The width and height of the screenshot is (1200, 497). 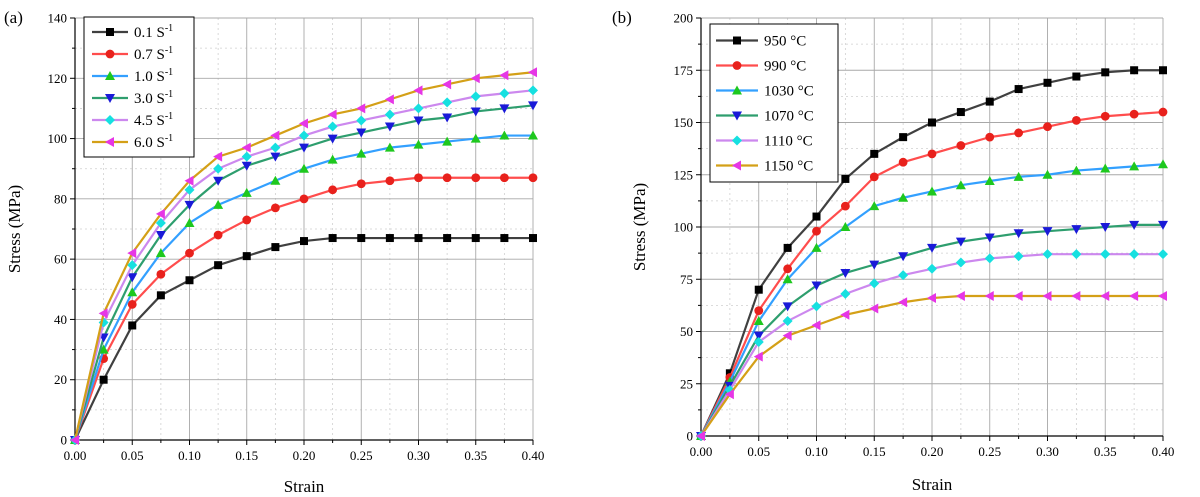 What do you see at coordinates (132, 455) in the screenshot?
I see `x-tick-label: 0.05` at bounding box center [132, 455].